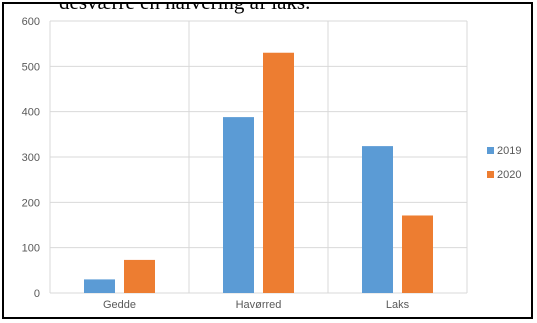  Describe the element at coordinates (119, 305) in the screenshot. I see `x-tick-label: Gedde` at that location.